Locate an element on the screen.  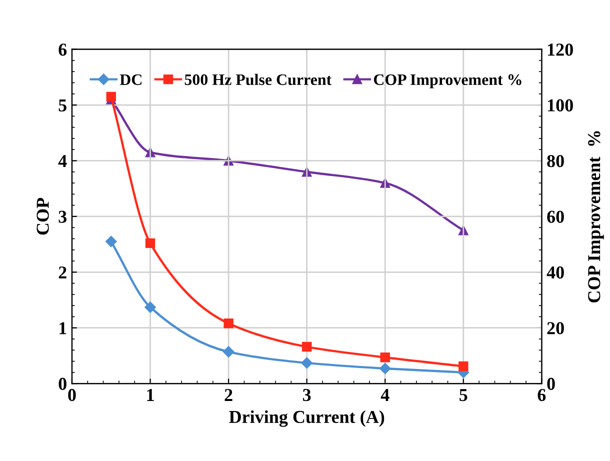
legend-label: DC is located at coordinates (131, 80).